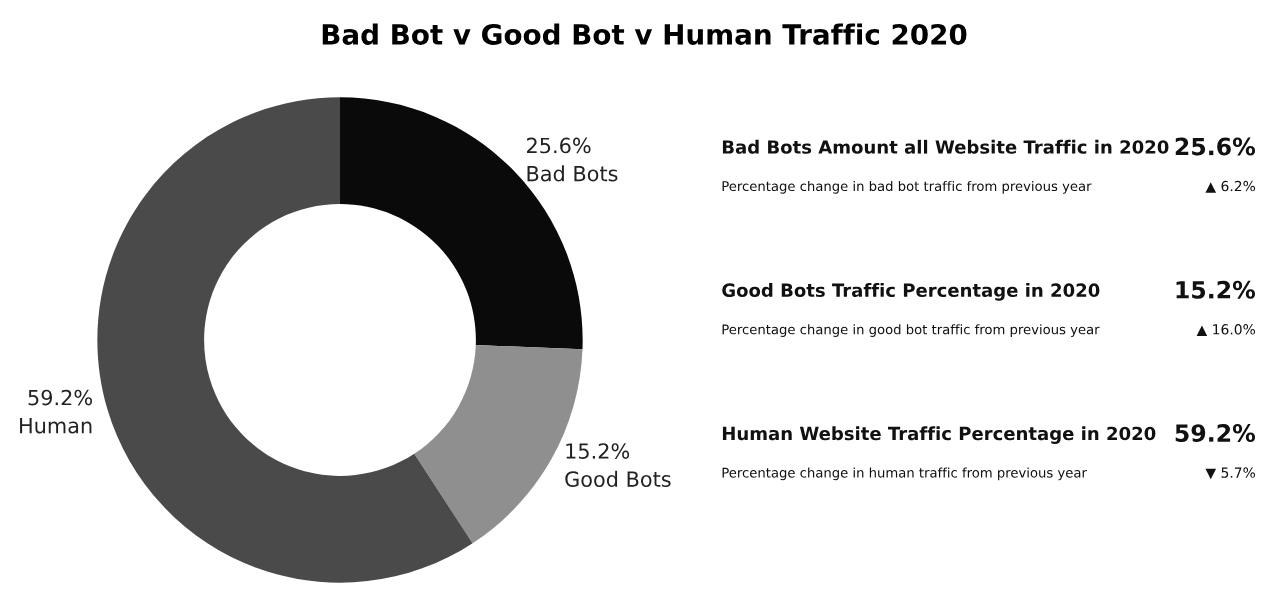 Image resolution: width=1288 pixels, height=614 pixels. Describe the element at coordinates (559, 145) in the screenshot. I see `data-label: 25.6%` at that location.